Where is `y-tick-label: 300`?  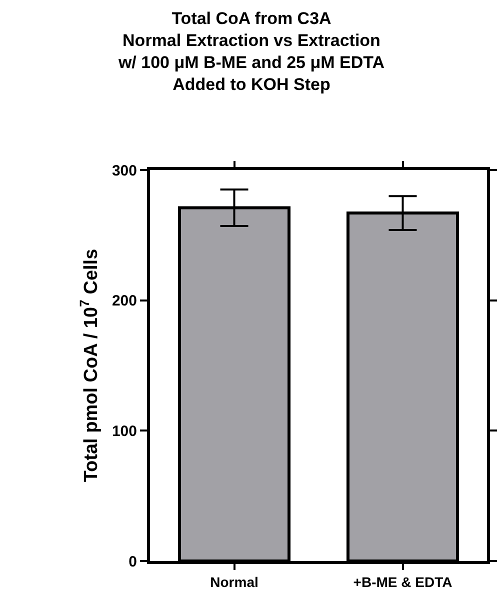 y-tick-label: 300 is located at coordinates (124, 171).